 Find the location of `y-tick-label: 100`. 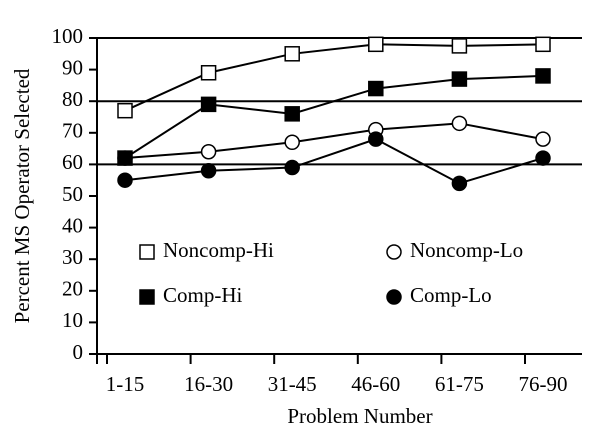

y-tick-label: 100 is located at coordinates (68, 36).